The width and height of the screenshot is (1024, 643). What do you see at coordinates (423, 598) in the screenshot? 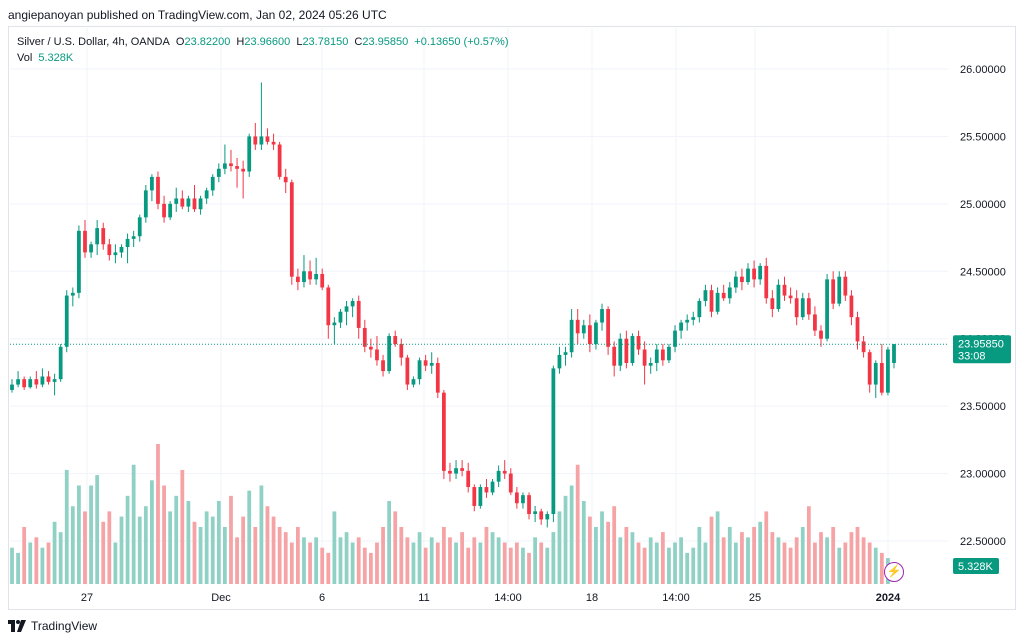
I see `x-tick-label: 11` at bounding box center [423, 598].